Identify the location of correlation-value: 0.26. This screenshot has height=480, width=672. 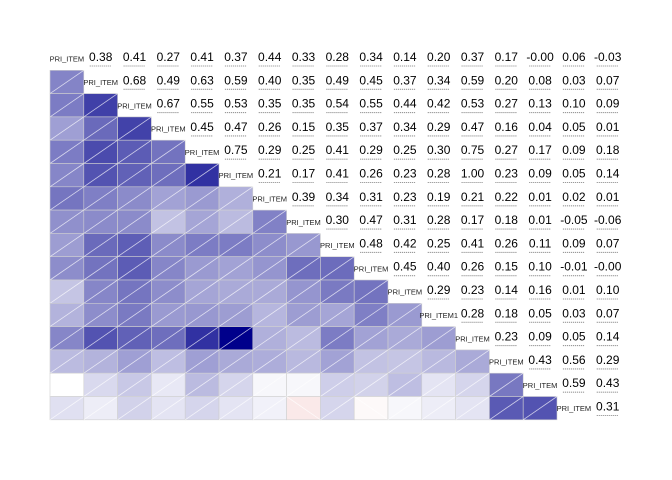
(371, 174).